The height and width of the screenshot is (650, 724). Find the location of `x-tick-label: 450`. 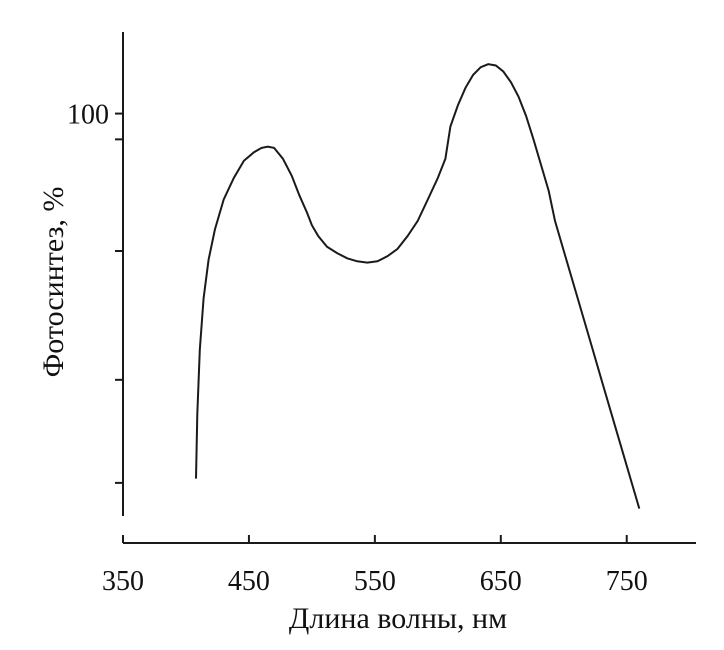

x-tick-label: 450 is located at coordinates (249, 581).